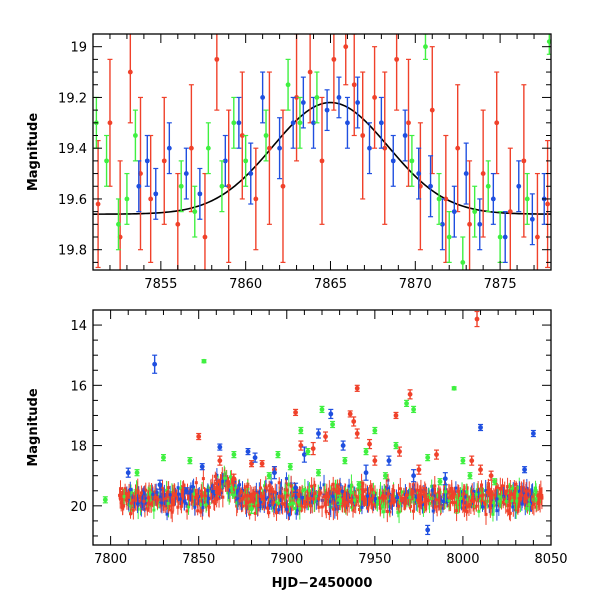 Image resolution: width=600 pixels, height=600 pixels. Describe the element at coordinates (160, 284) in the screenshot. I see `x-tick-label: 7855` at that location.